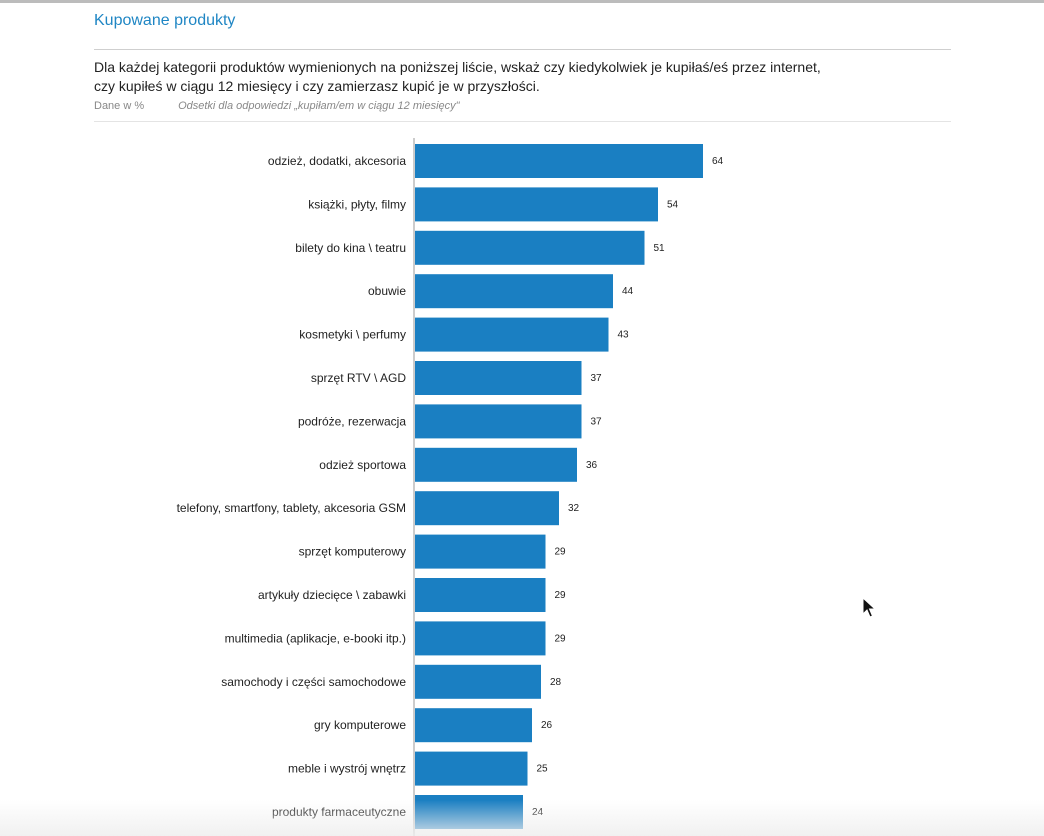 The image size is (1044, 836). Describe the element at coordinates (718, 161) in the screenshot. I see `data-label: 64` at that location.